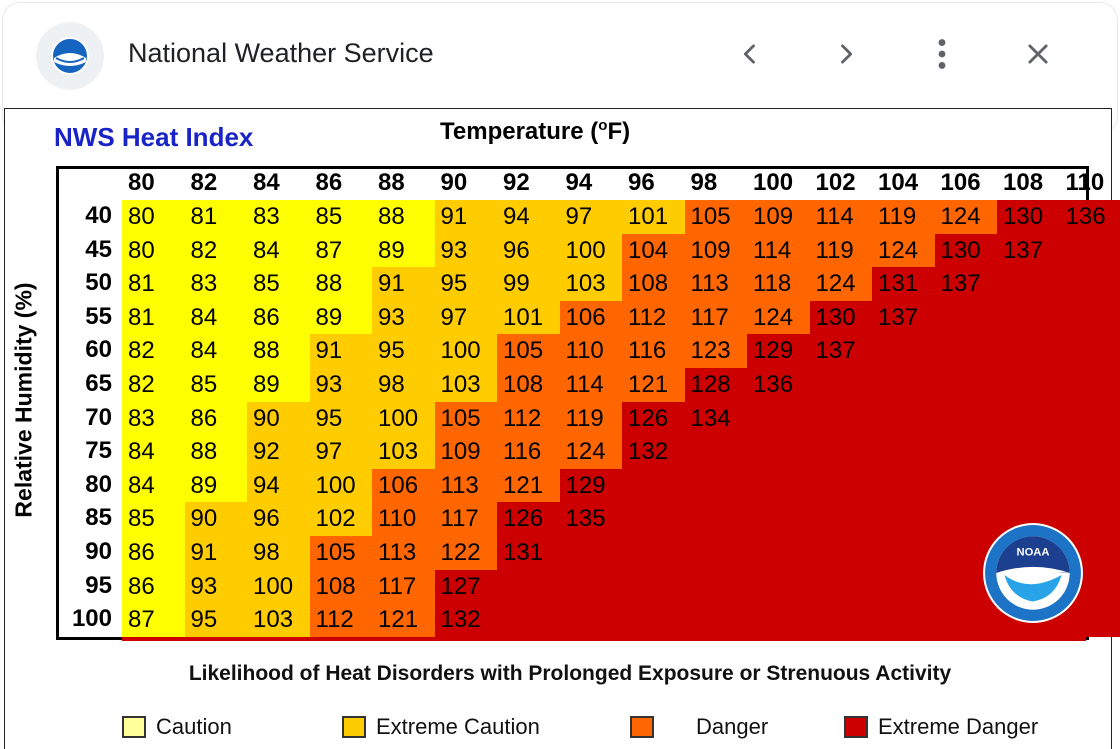 This screenshot has width=1120, height=749. I want to click on heat-index-cell: 85, so click(341, 217).